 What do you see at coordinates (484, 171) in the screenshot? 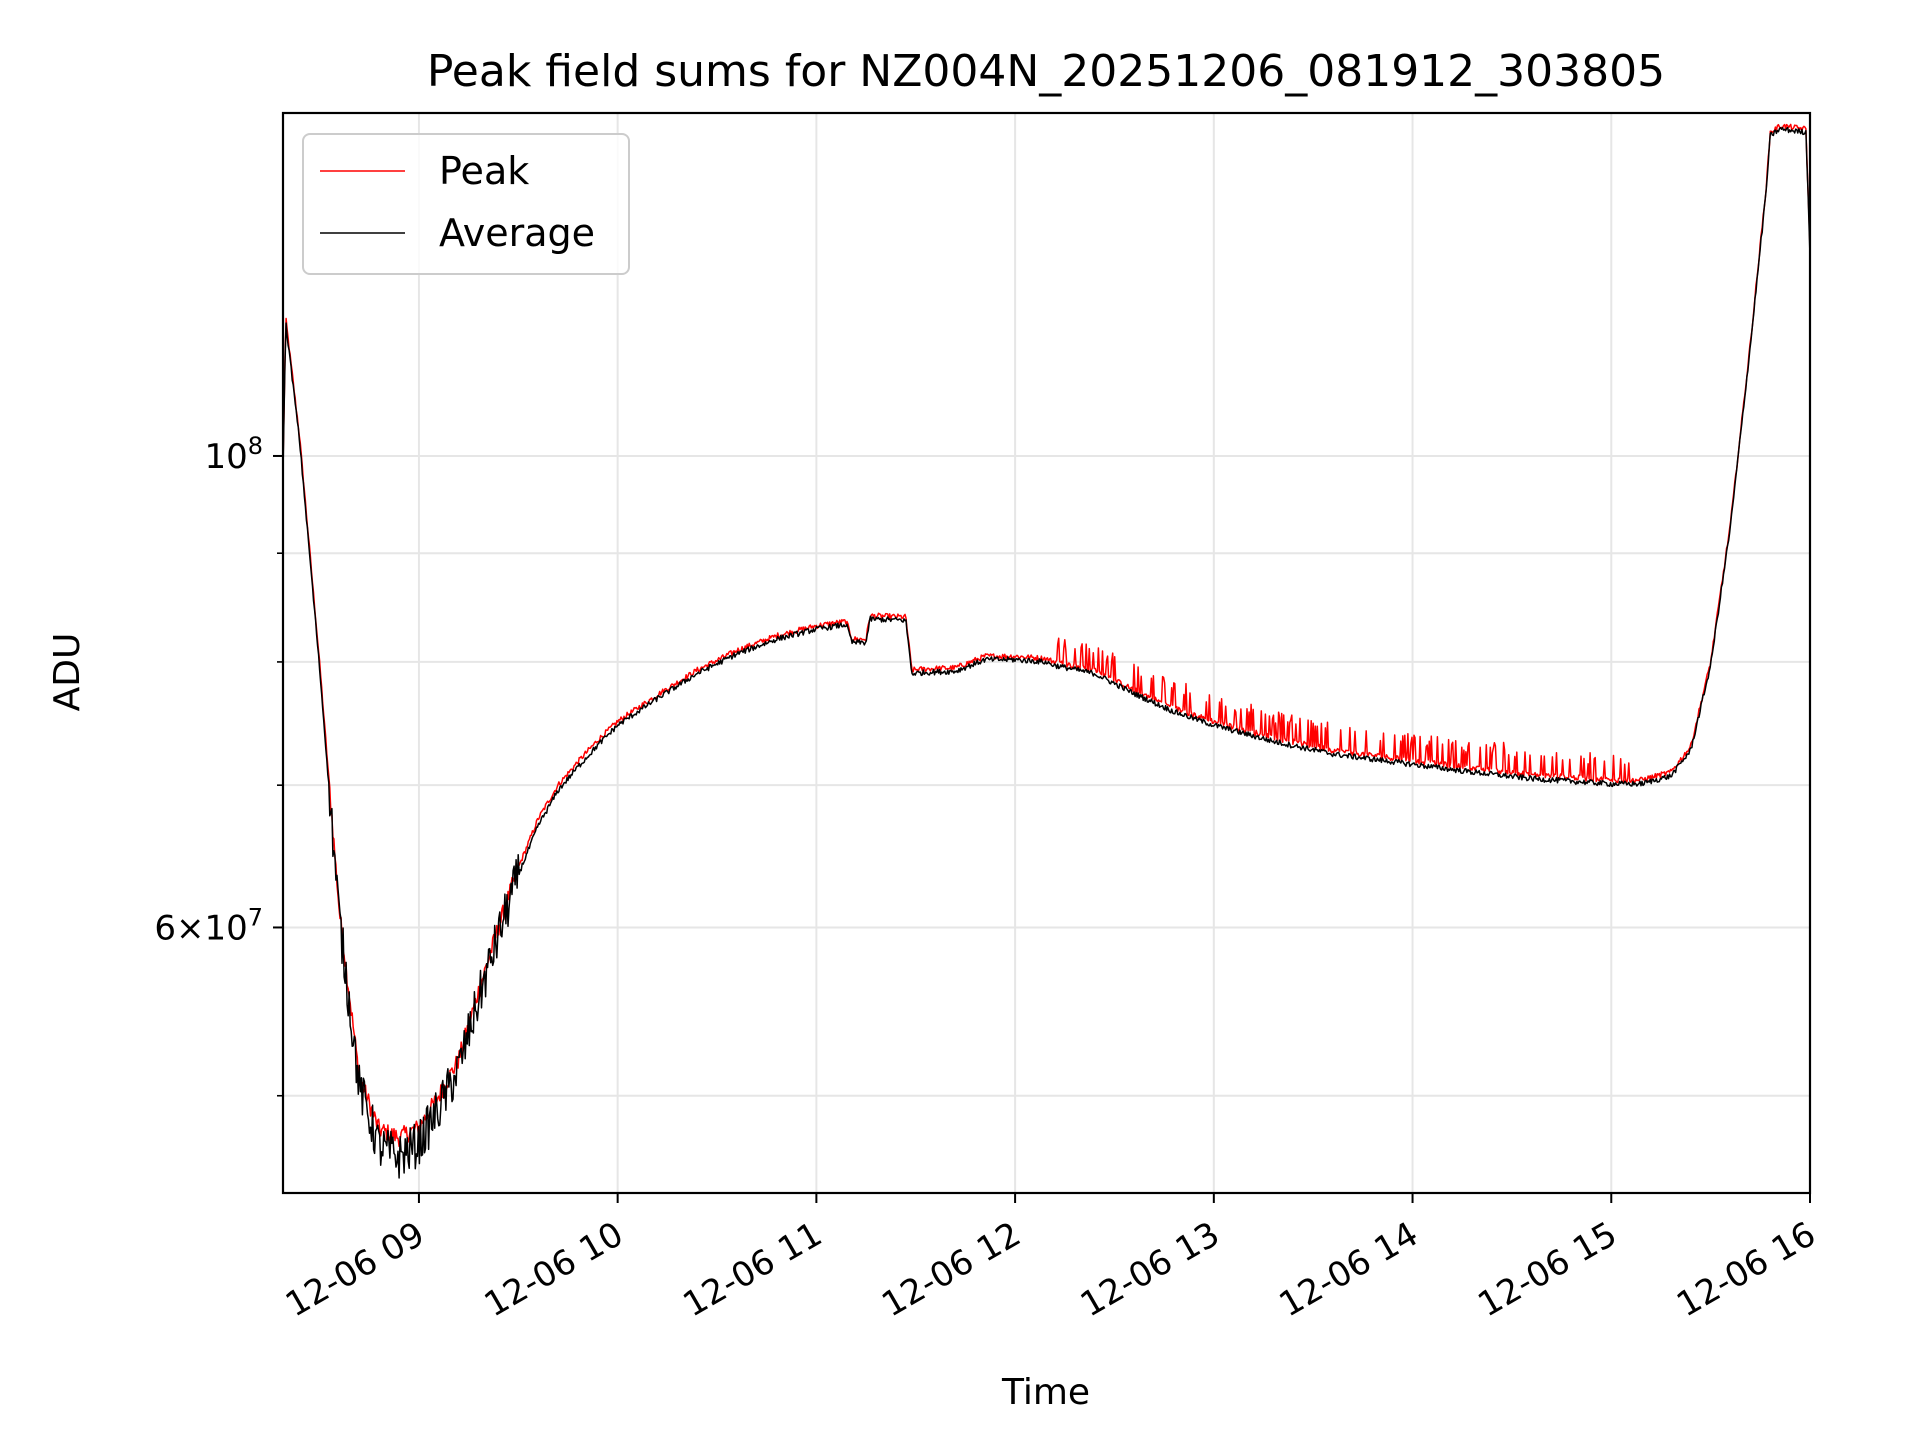
I see `legend-label-peak: Peak` at bounding box center [484, 171].